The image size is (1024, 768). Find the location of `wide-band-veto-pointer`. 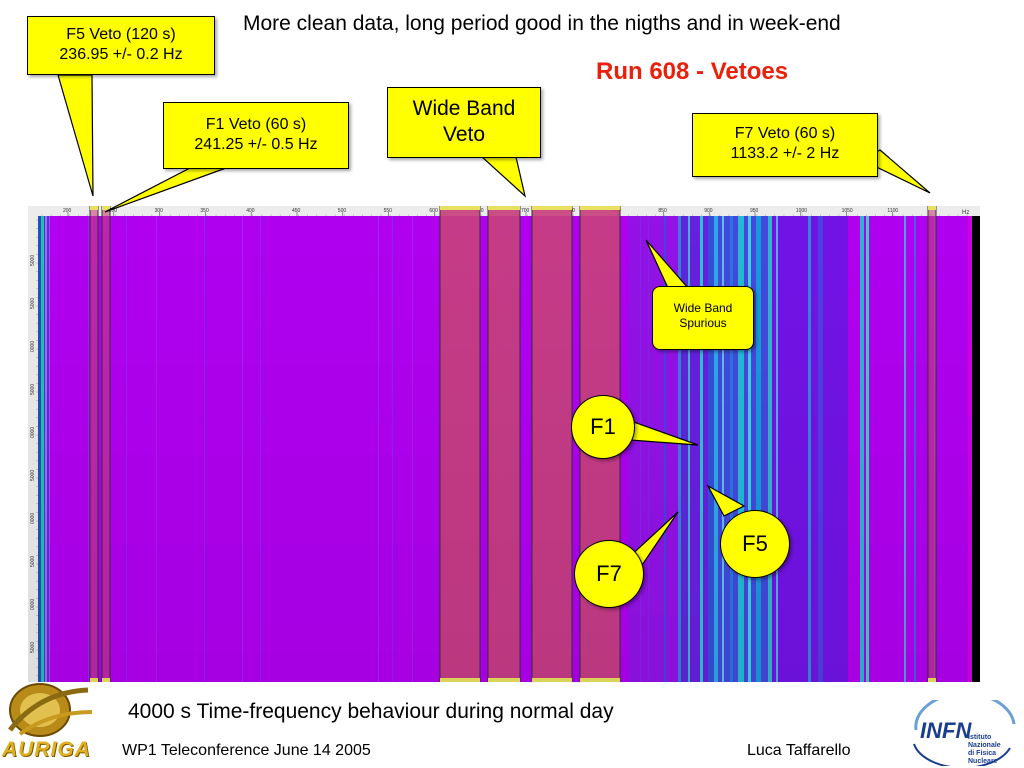

wide-band-veto-pointer is located at coordinates (503, 177).